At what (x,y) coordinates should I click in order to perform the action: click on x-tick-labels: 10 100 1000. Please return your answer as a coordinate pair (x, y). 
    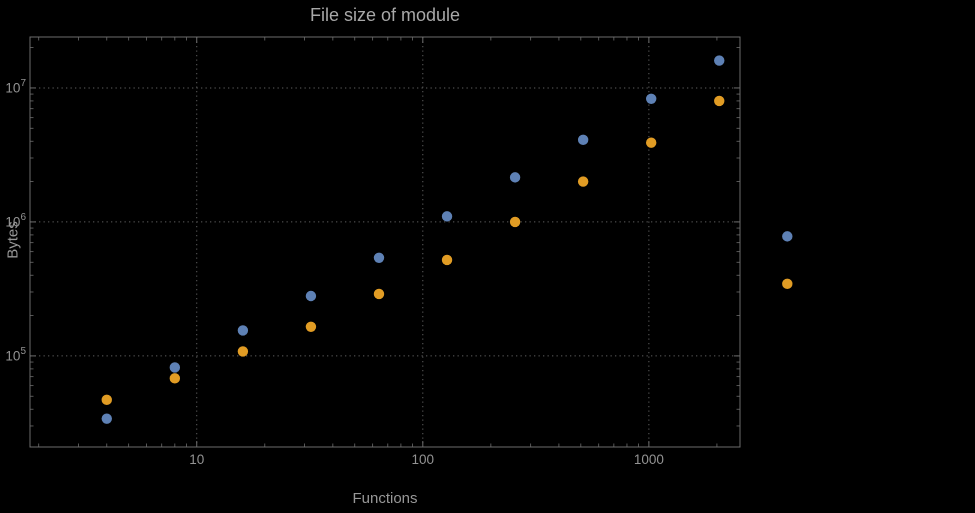
    Looking at the image, I should click on (426, 459).